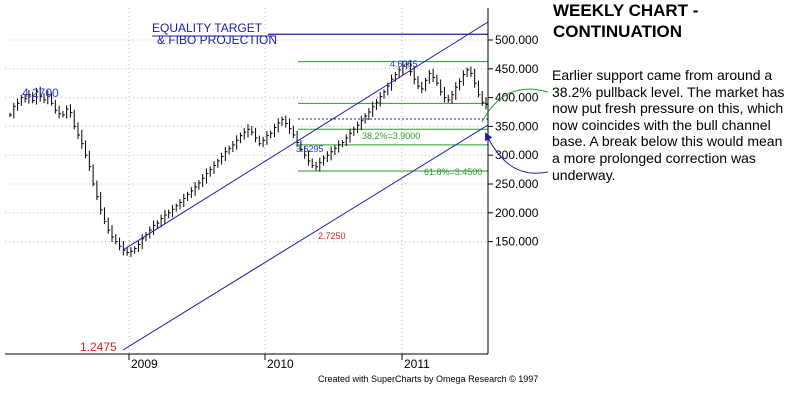 The height and width of the screenshot is (402, 795). Describe the element at coordinates (417, 364) in the screenshot. I see `x-tick-label-2: 2011` at that location.